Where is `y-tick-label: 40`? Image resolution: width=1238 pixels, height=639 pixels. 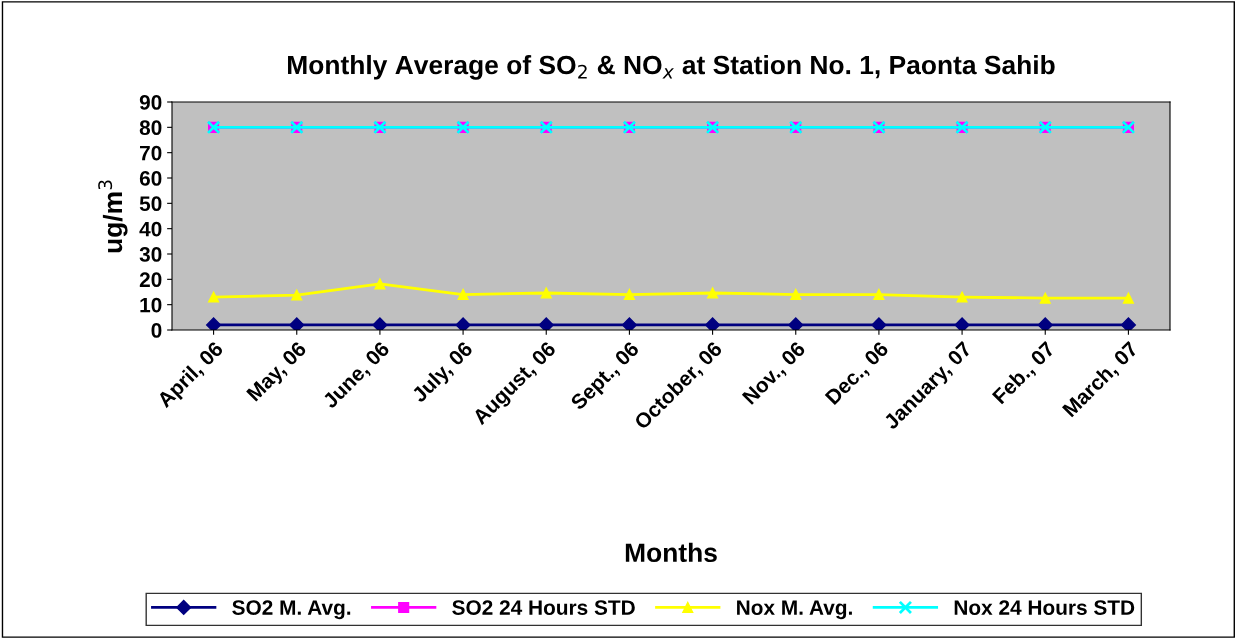 y-tick-label: 40 is located at coordinates (150, 229).